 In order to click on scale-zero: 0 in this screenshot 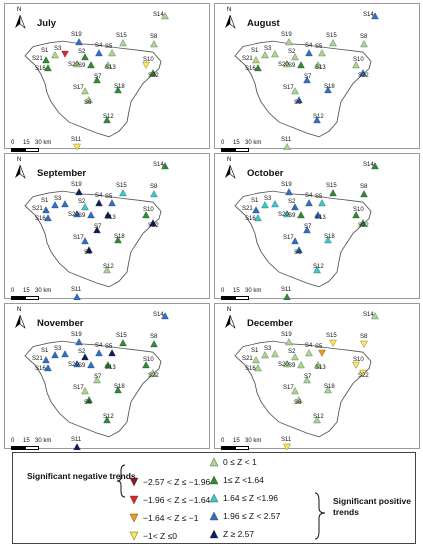, I will do `click(13, 441)`.